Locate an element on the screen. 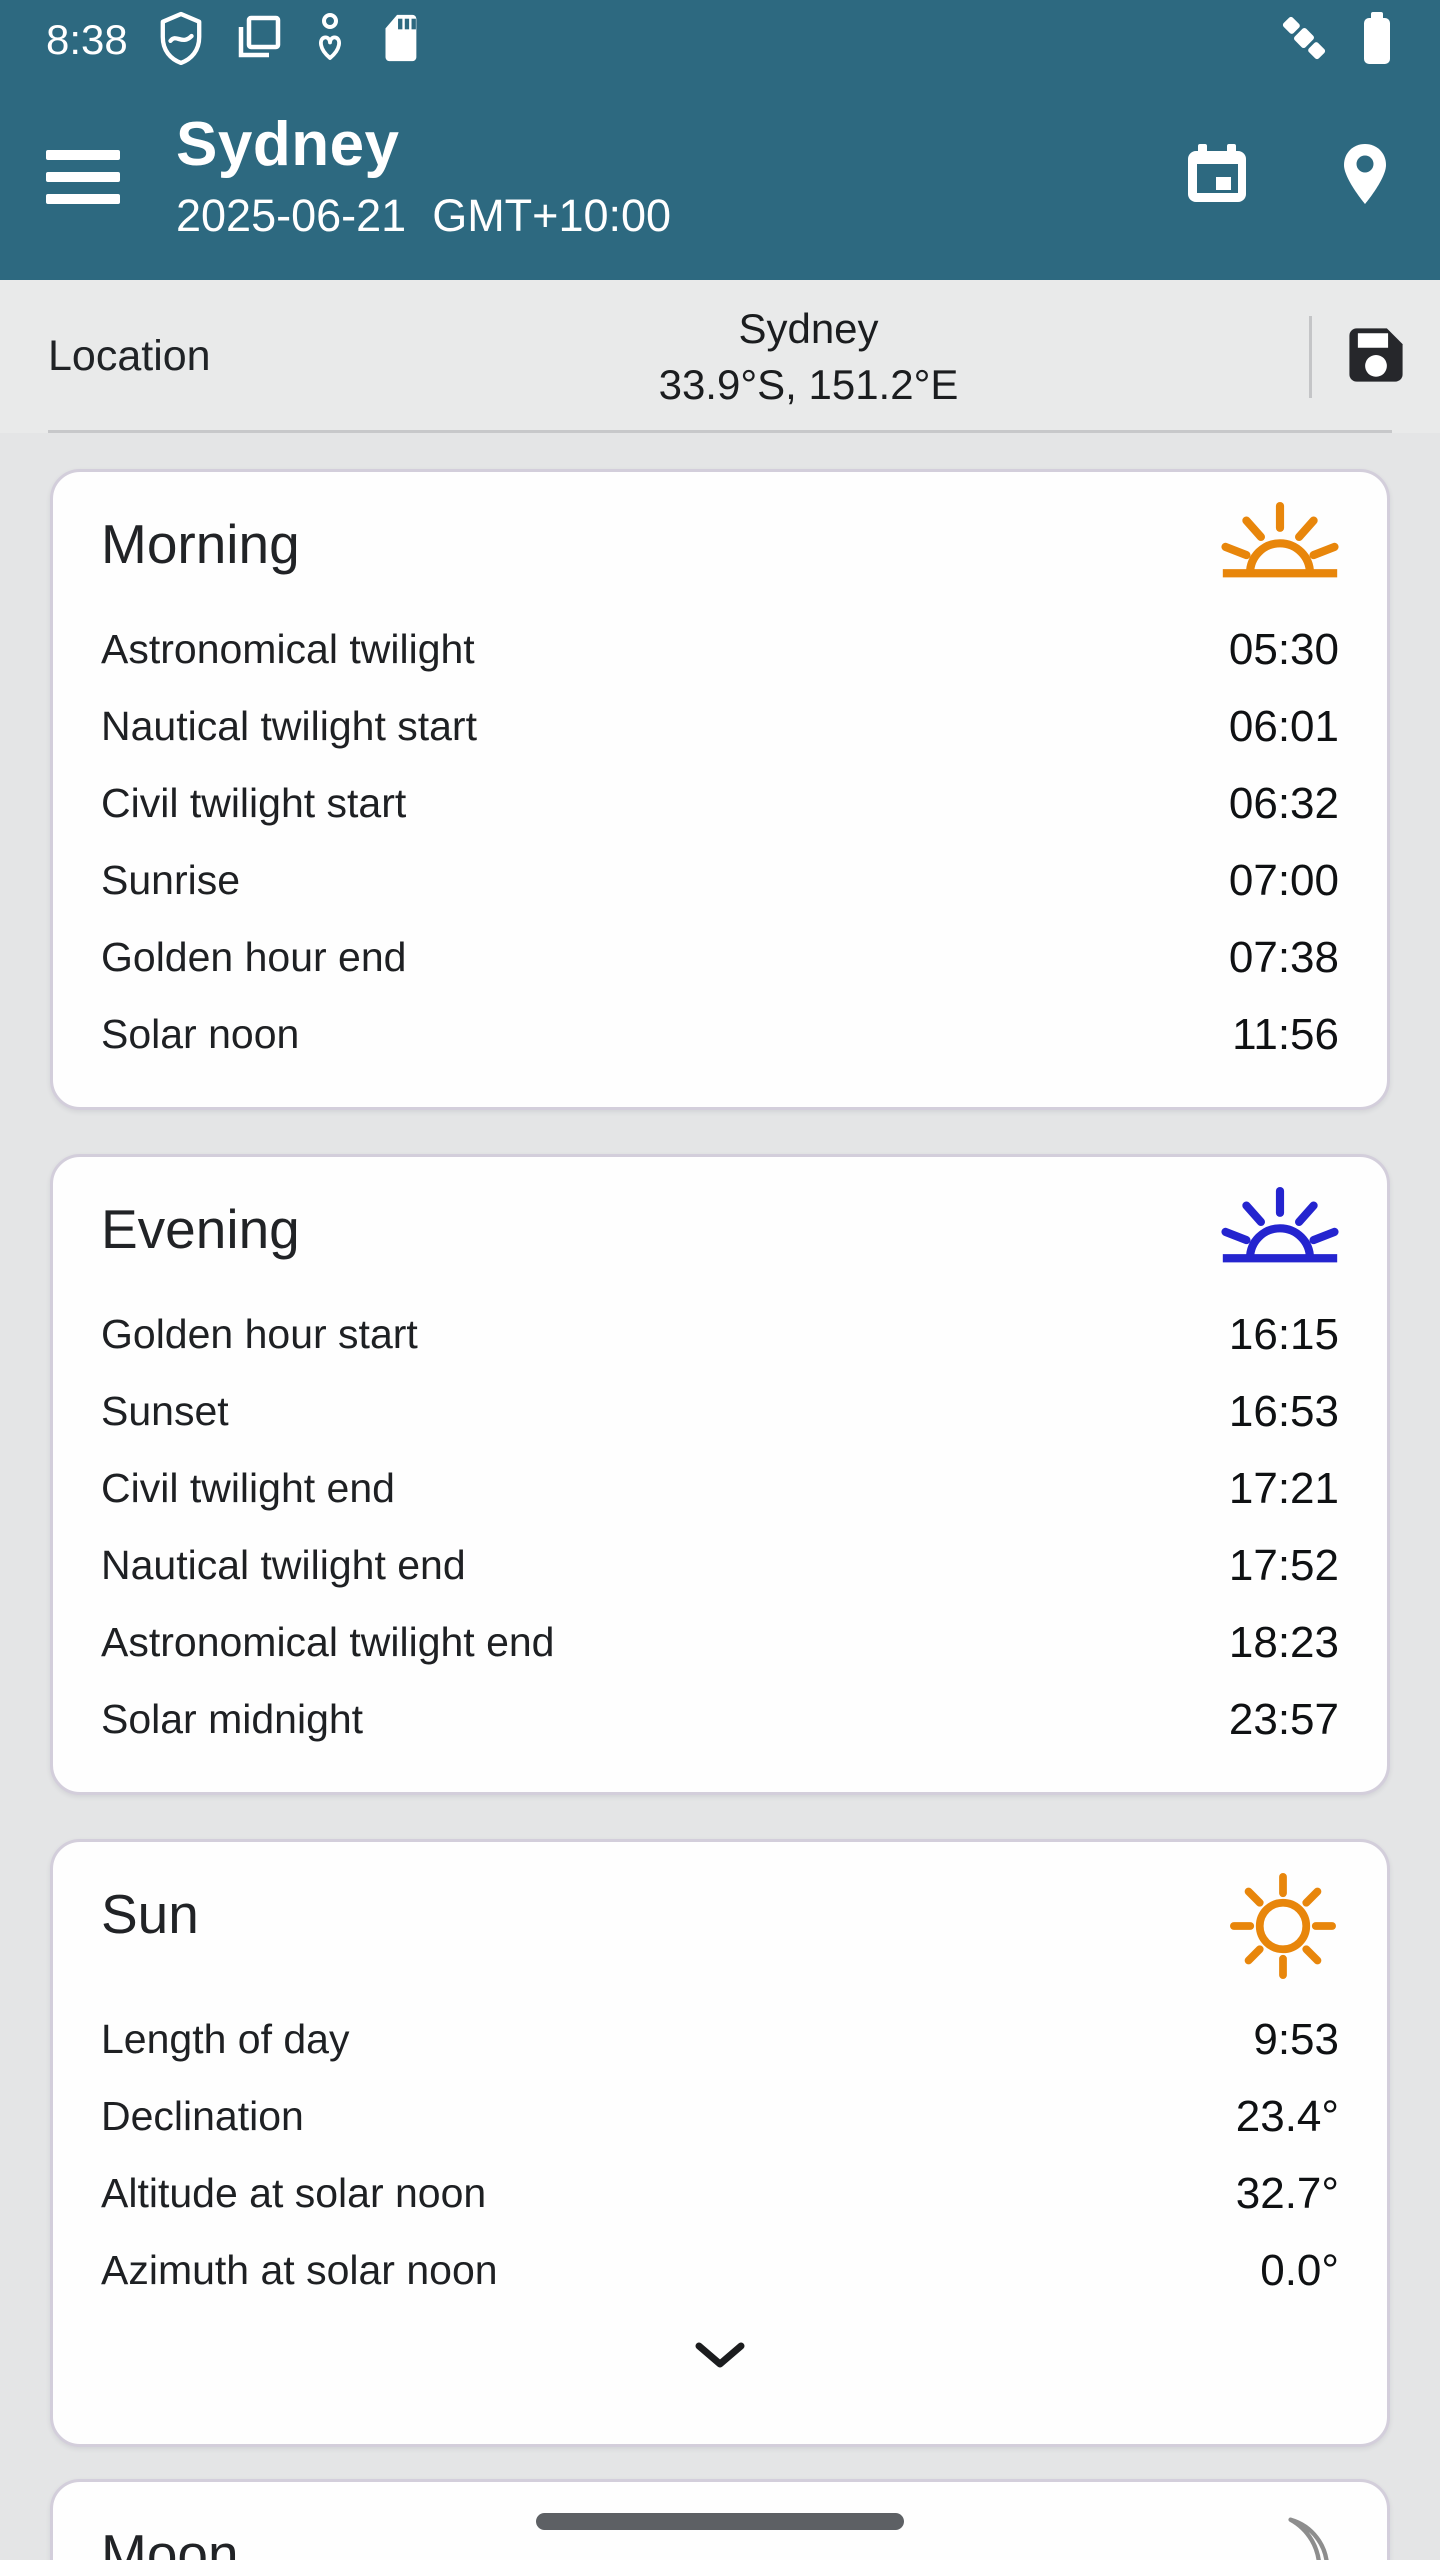  table-row: Sunset 16:53 is located at coordinates (720, 1411).